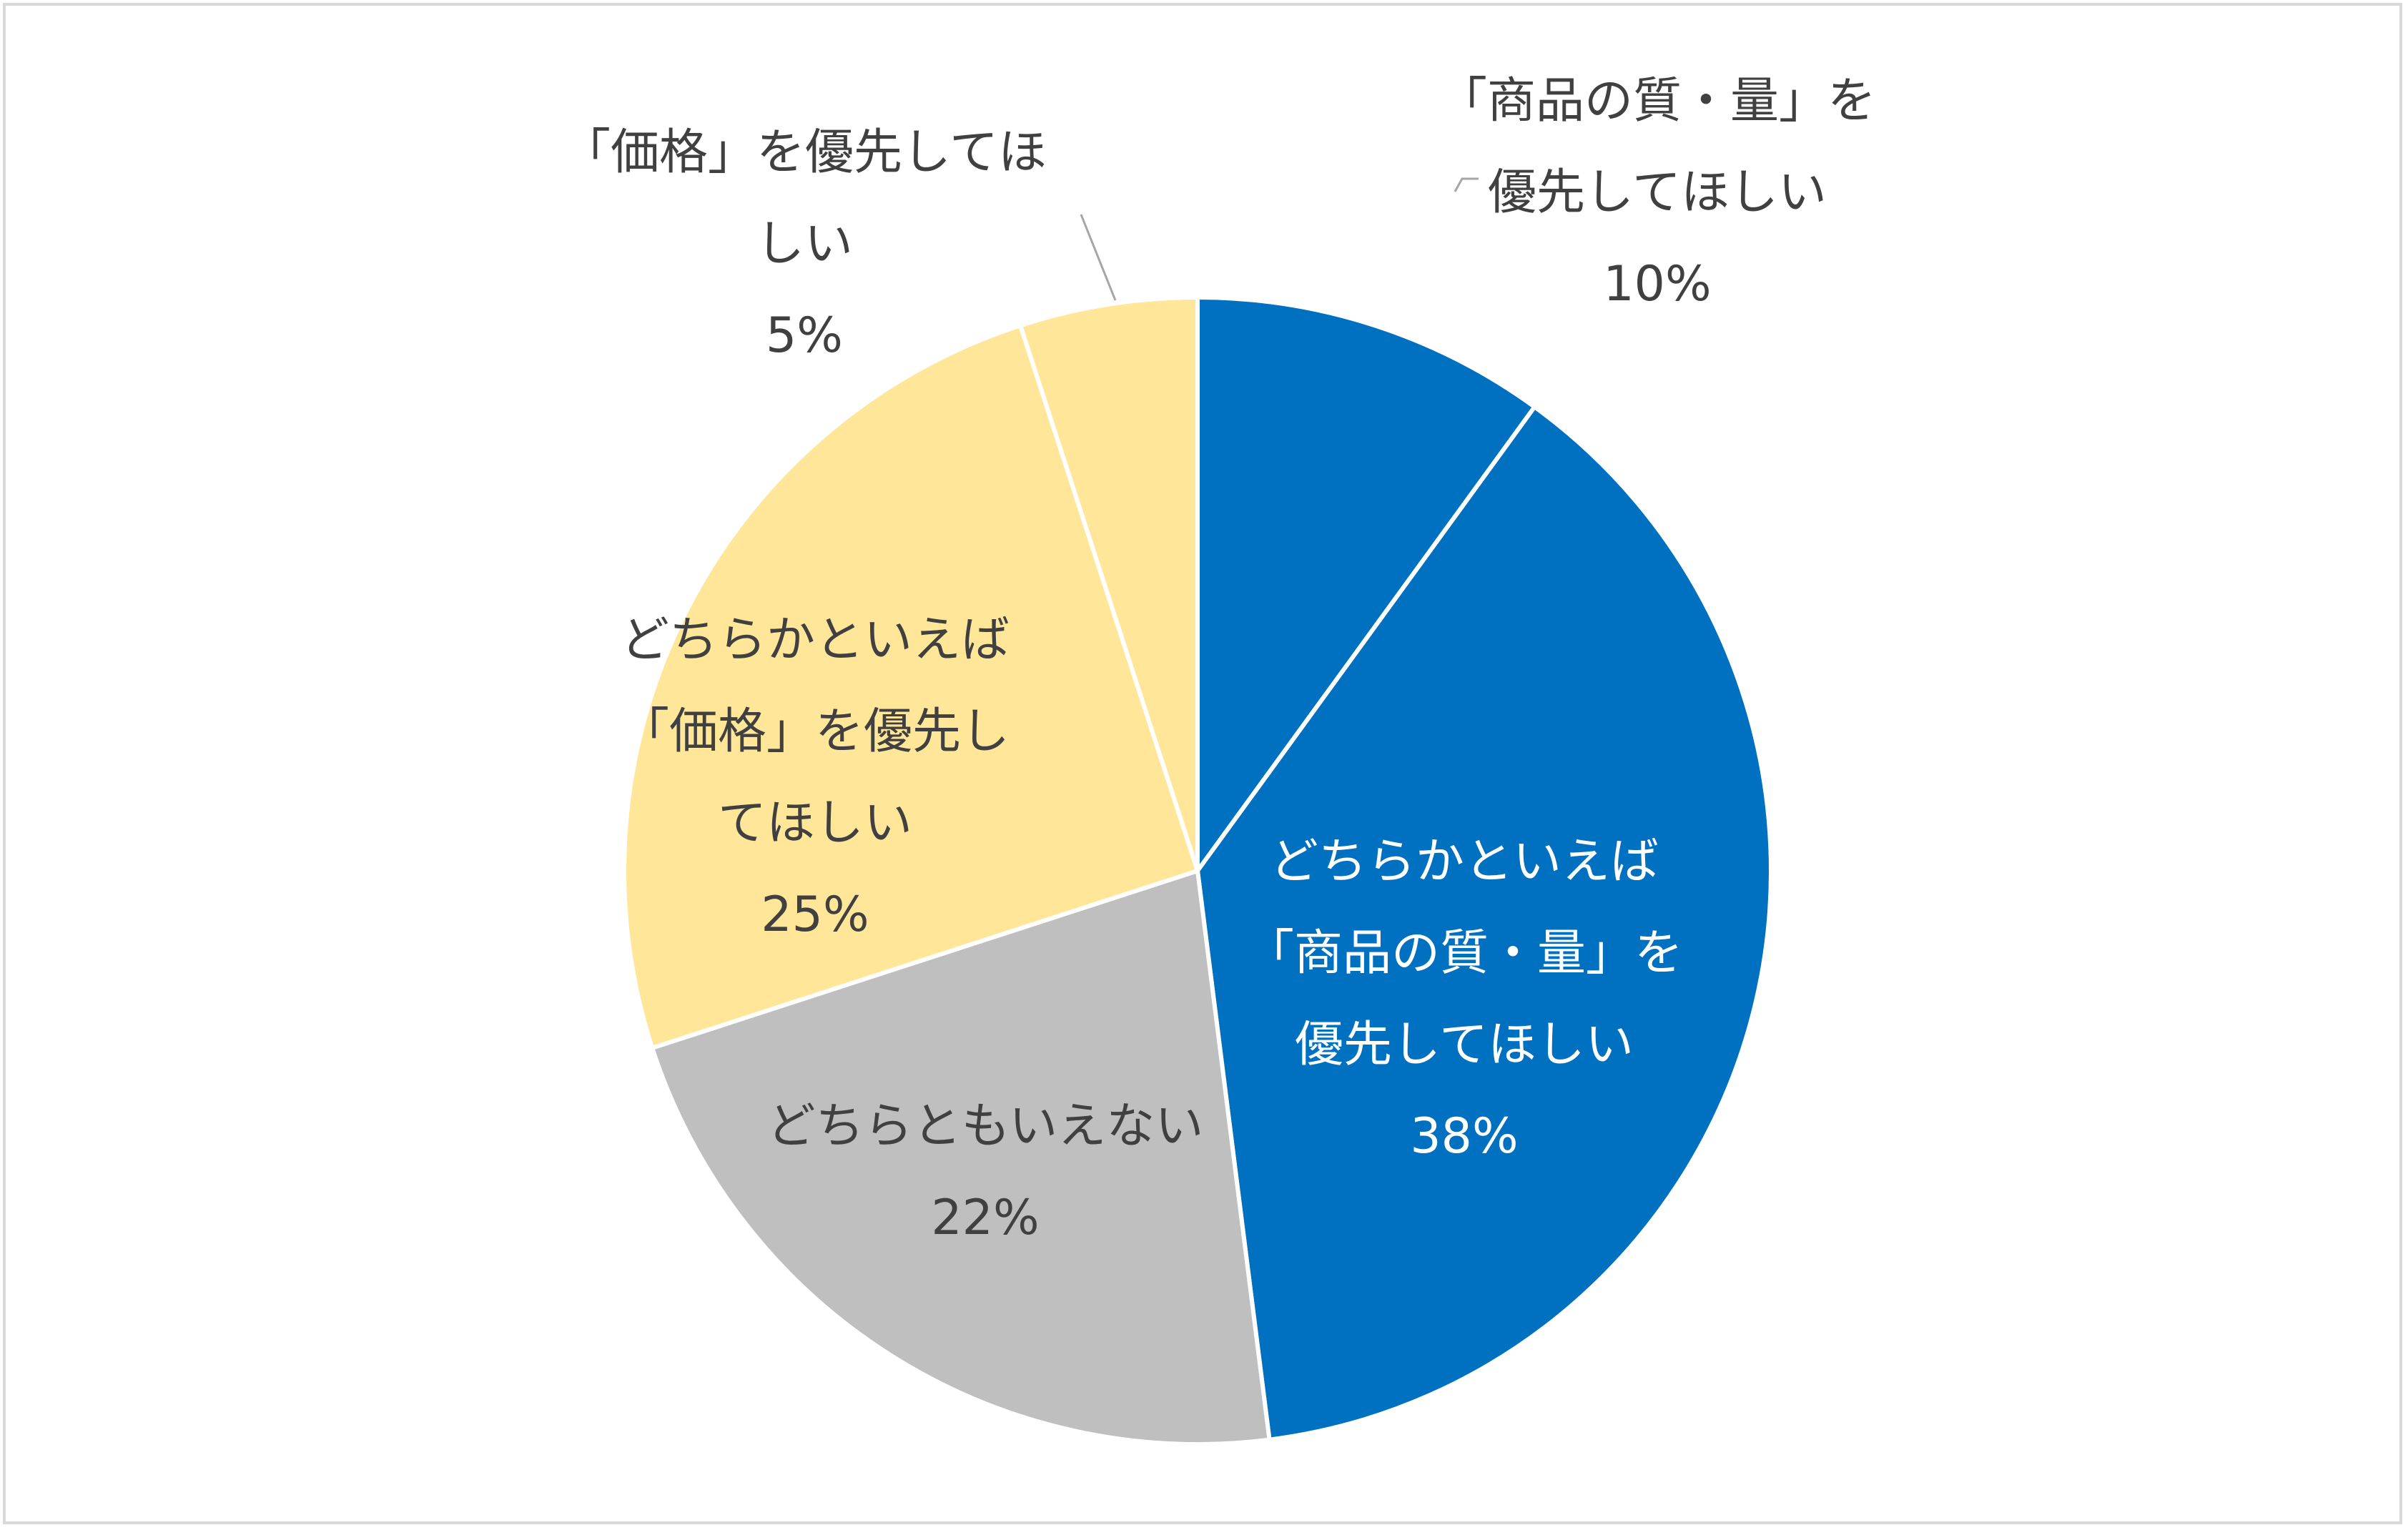 This screenshot has height=1530, width=2408. Describe the element at coordinates (1657, 284) in the screenshot. I see `data-label-value: 10%` at that location.